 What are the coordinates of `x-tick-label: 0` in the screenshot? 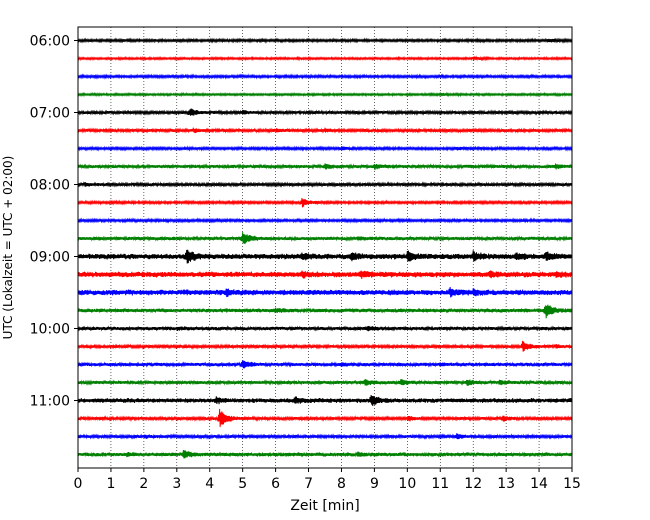 It's located at (78, 484).